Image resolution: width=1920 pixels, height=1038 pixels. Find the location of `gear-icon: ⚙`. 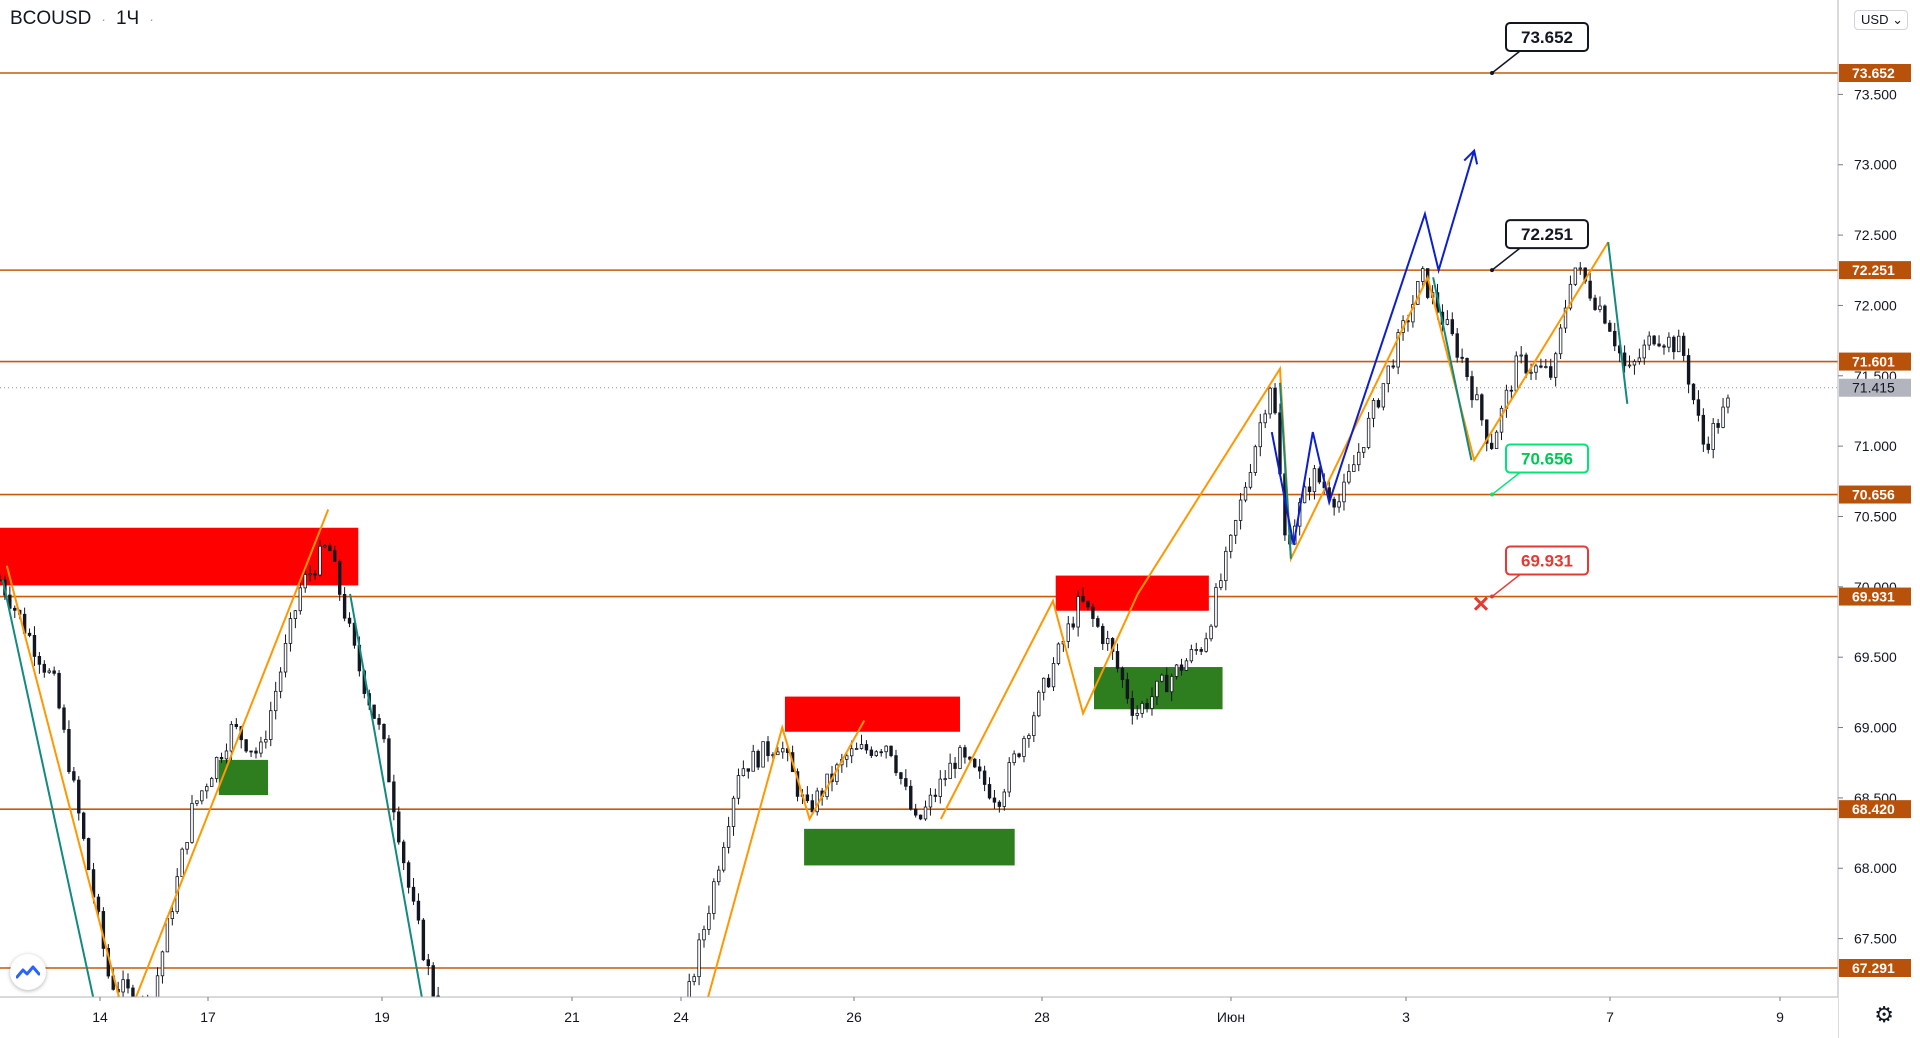

gear-icon: ⚙ is located at coordinates (1884, 1014).